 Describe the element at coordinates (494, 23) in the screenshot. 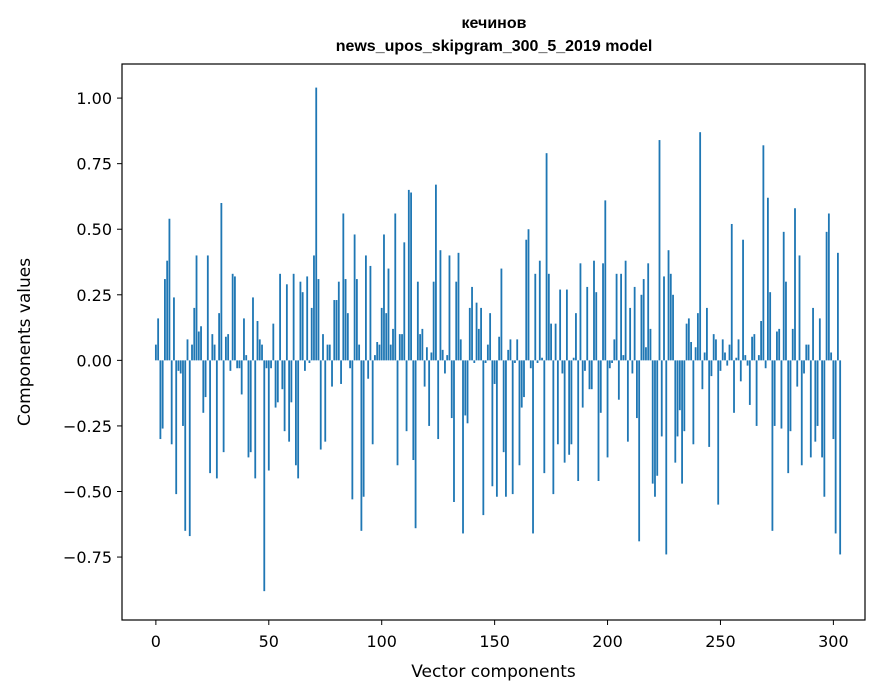

I see `chart-title: кечинов` at that location.